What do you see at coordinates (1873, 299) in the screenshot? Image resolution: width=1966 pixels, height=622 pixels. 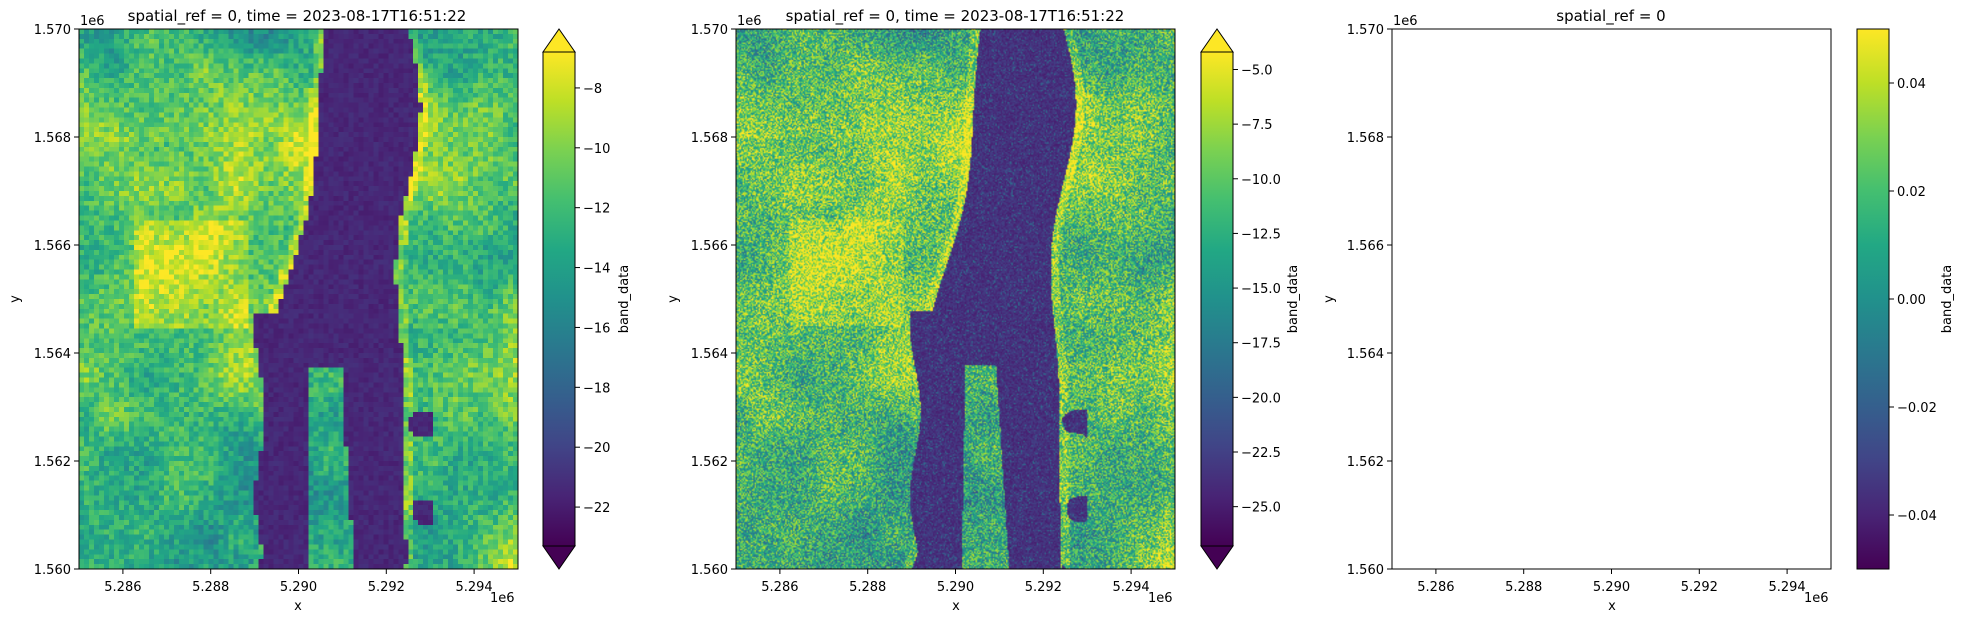 I see `panel-3-colorbar` at bounding box center [1873, 299].